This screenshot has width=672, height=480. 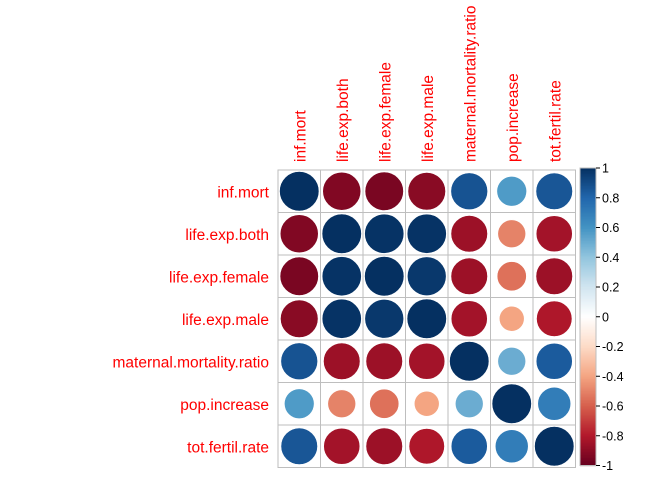 I want to click on corr-circle-life.exp.both-tot.fertil.rate, so click(x=554, y=234).